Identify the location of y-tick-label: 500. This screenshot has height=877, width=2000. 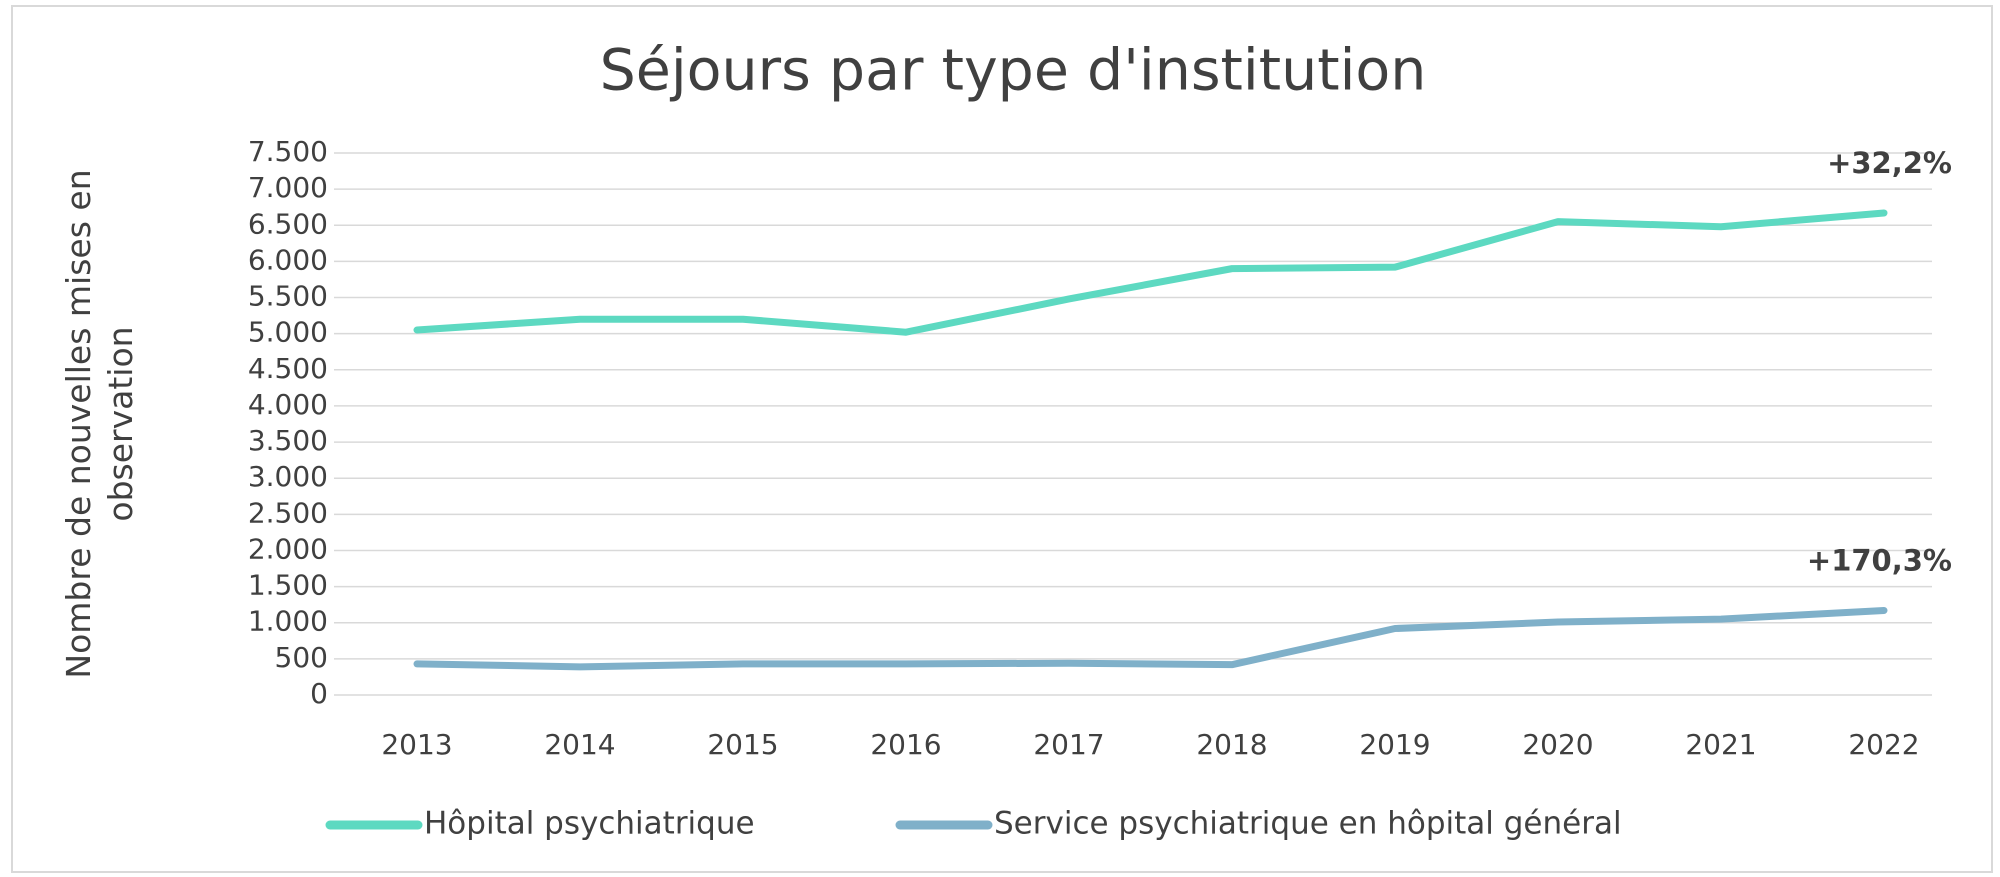
(301, 657).